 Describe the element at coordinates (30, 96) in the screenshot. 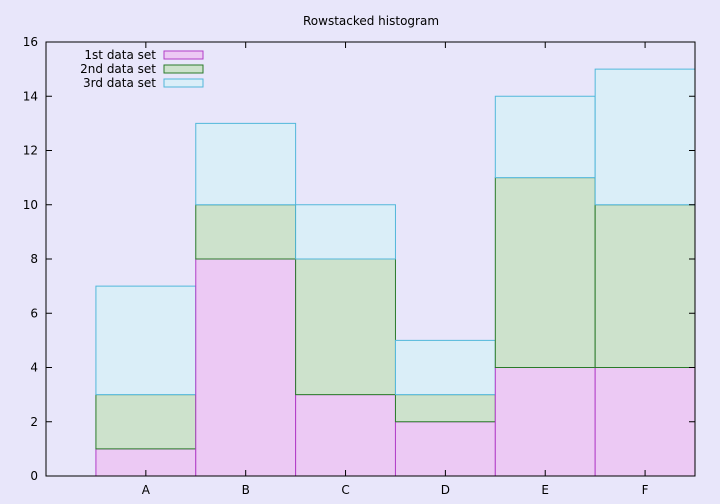

I see `y-tick-label: 14` at that location.